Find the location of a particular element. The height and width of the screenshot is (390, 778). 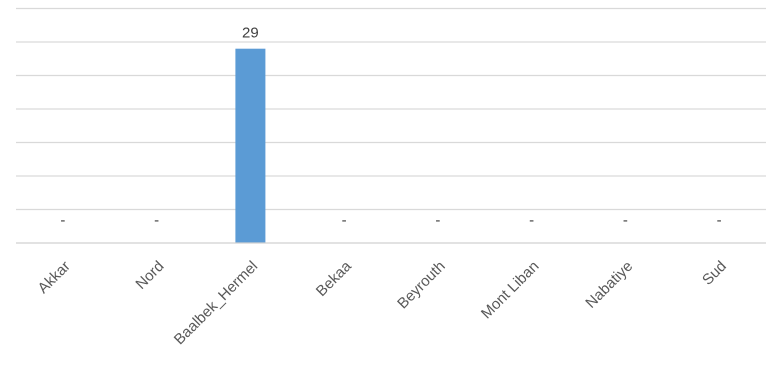

data-label-beyrouth: - is located at coordinates (437, 220).